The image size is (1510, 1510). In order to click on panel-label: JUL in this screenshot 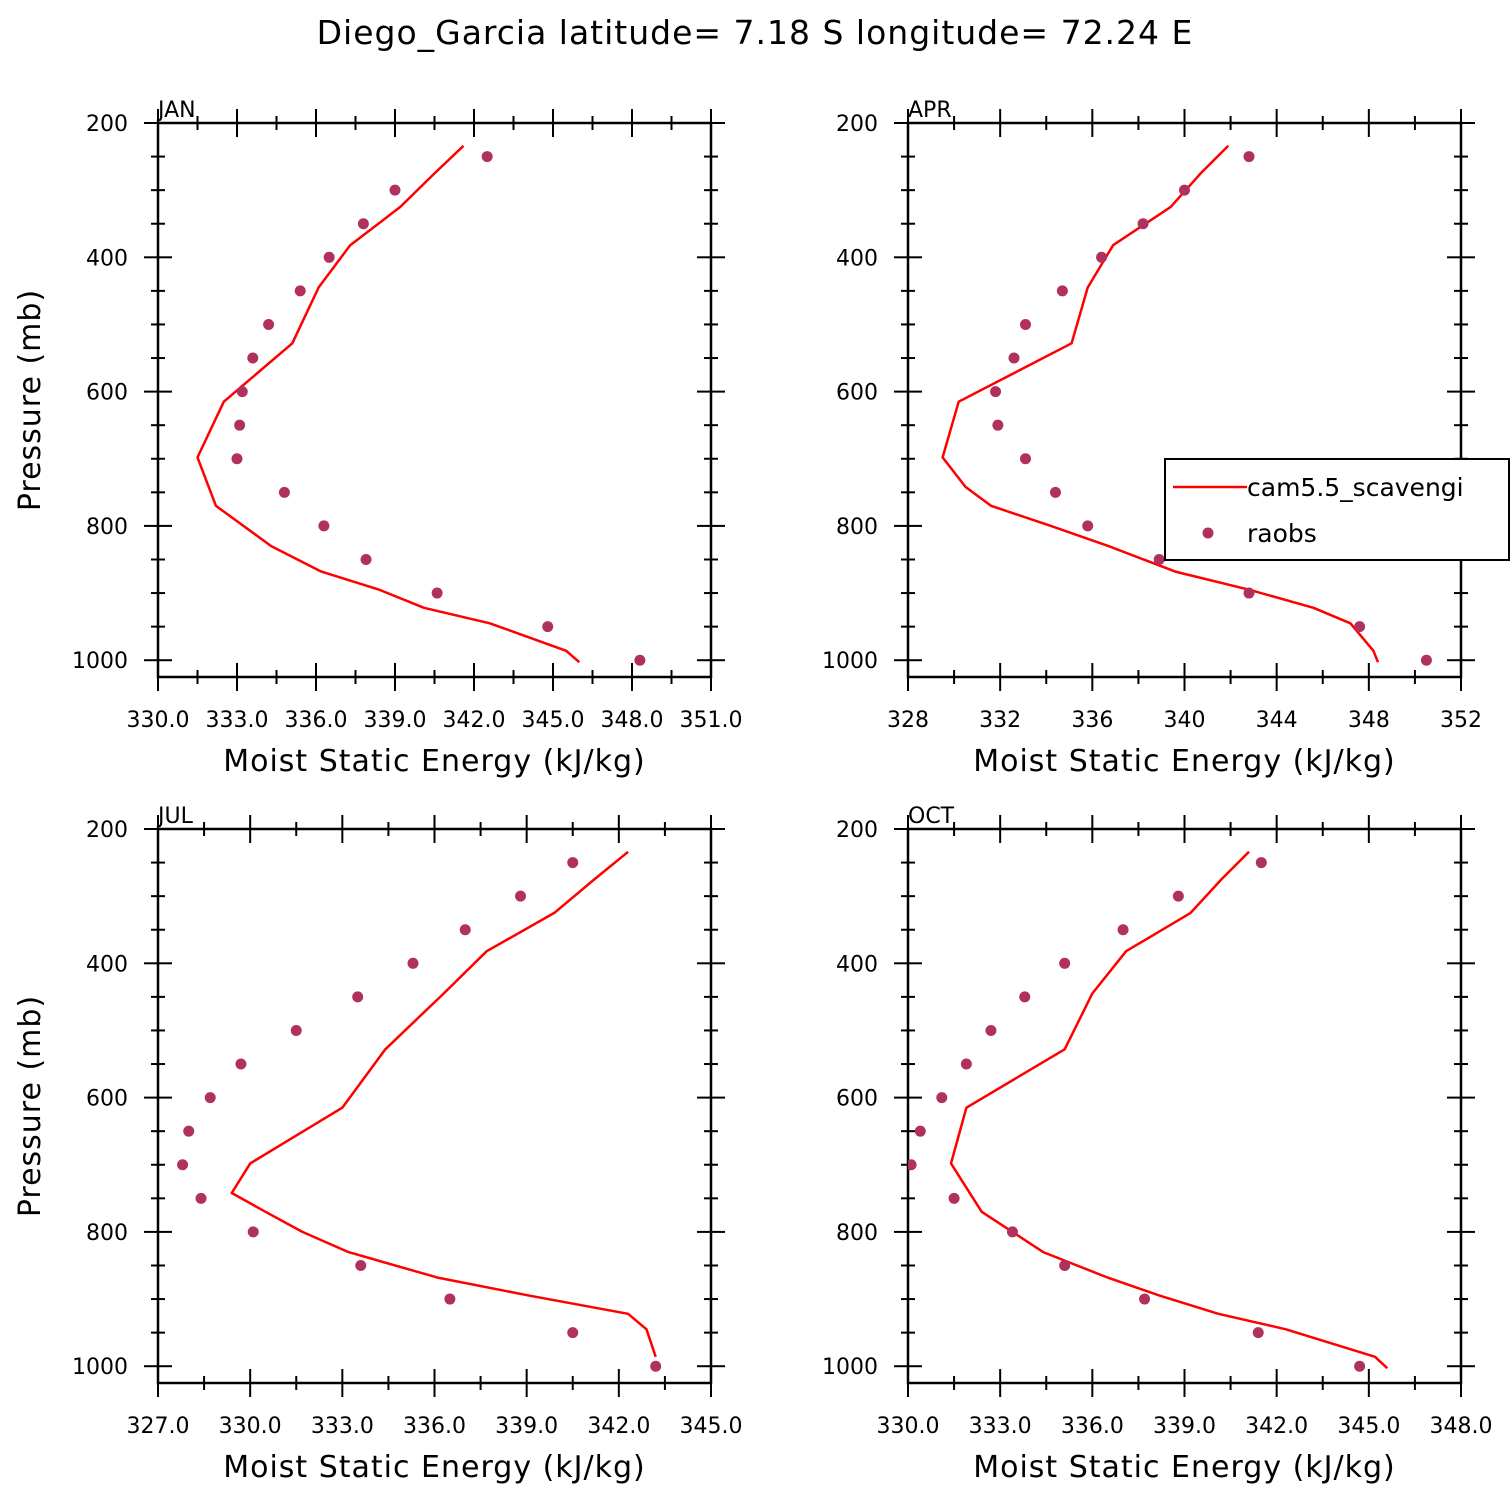, I will do `click(175, 816)`.